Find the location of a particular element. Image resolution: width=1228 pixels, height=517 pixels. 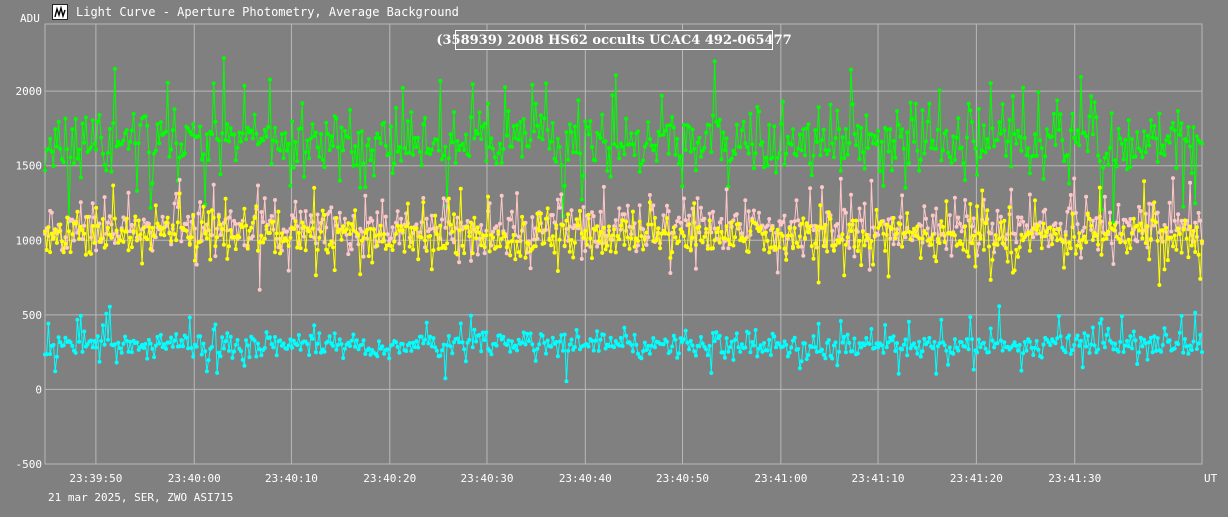

y-tick-label: 1500 is located at coordinates (29, 166).